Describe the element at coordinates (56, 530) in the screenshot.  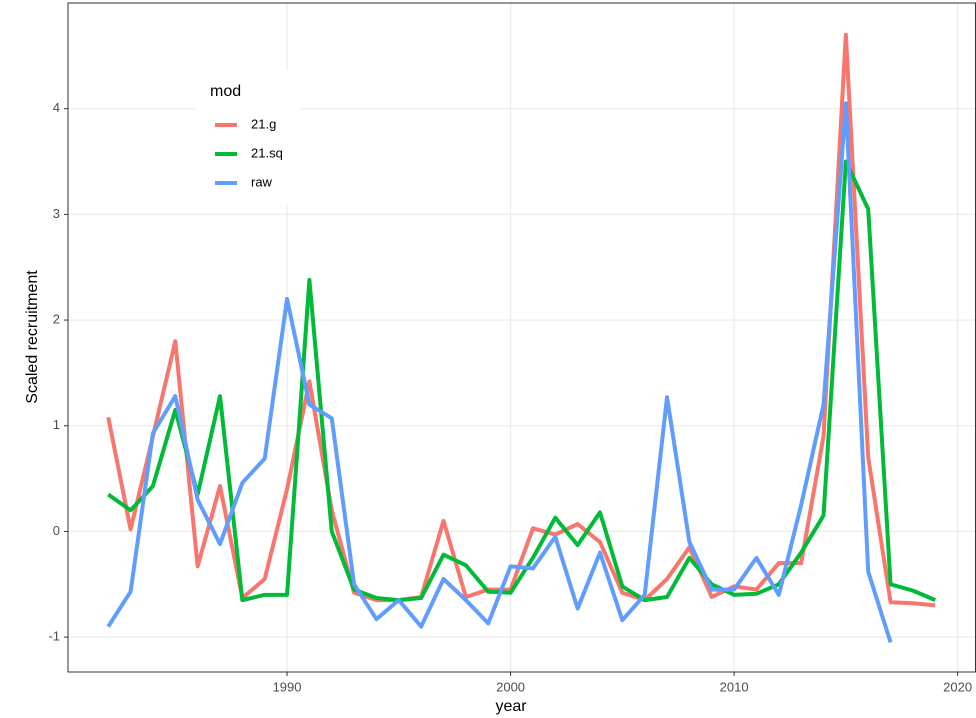
I see `y-tick-label: 0` at that location.